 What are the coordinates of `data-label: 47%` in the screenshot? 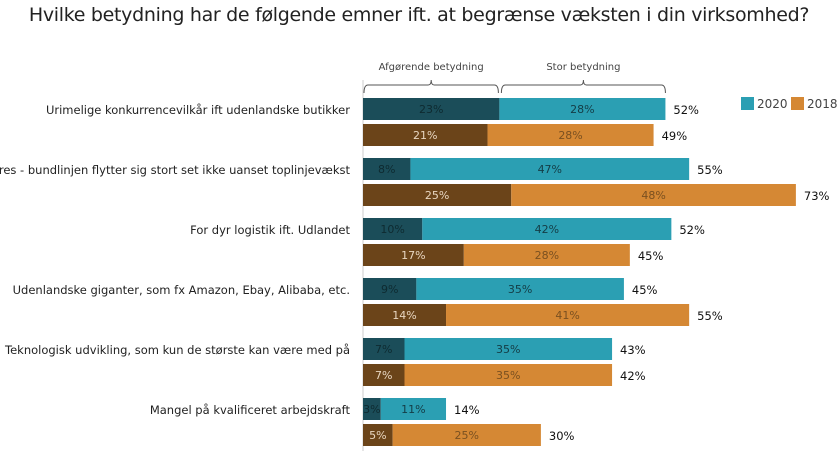 It's located at (550, 169).